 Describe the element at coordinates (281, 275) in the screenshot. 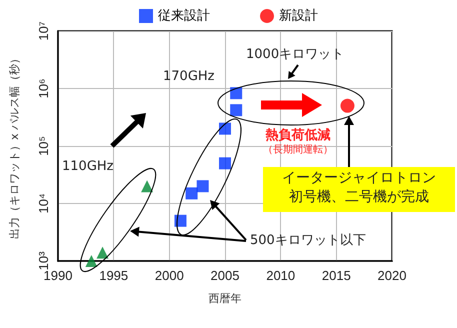

I see `x-tick-label: 2010` at that location.